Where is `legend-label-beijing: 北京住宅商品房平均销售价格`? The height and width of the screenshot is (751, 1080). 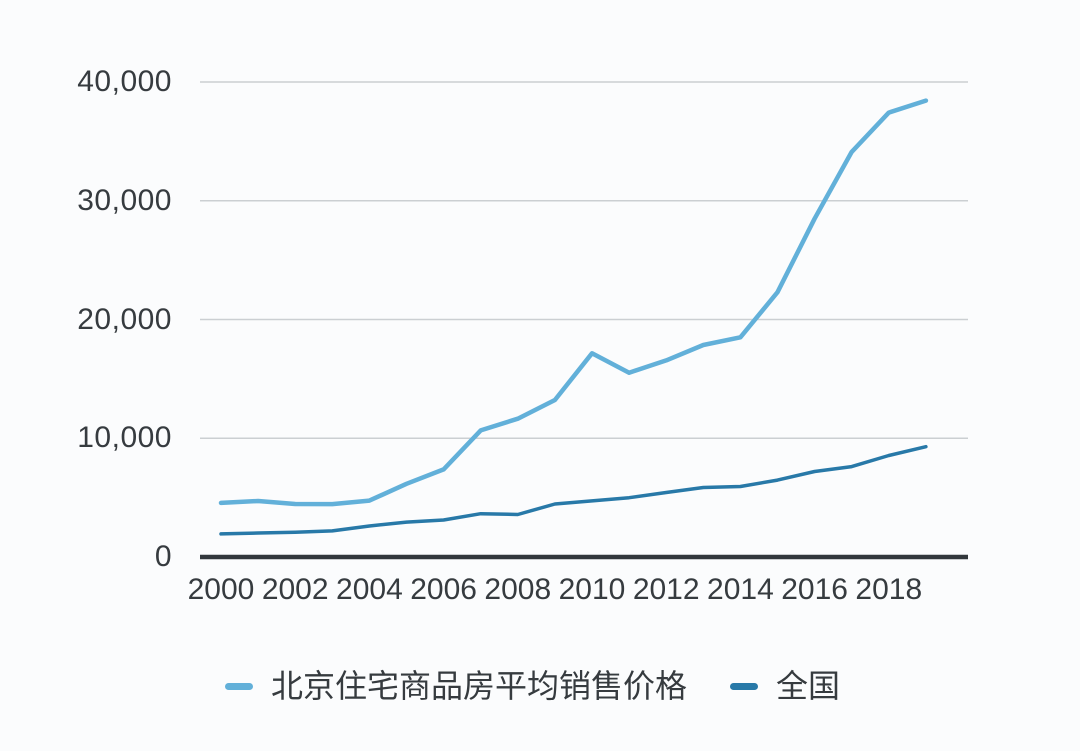 legend-label-beijing: 北京住宅商品房平均销售价格 is located at coordinates (479, 686).